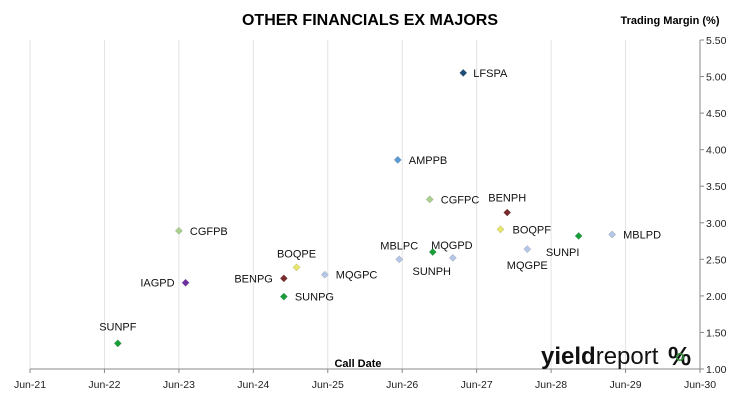 The width and height of the screenshot is (731, 401). Describe the element at coordinates (713, 205) in the screenshot. I see `y-tick-labels: 1.00 1.50 2.00 2.50 3.00 3.50 4.00 4.50 5.00 5.50` at that location.